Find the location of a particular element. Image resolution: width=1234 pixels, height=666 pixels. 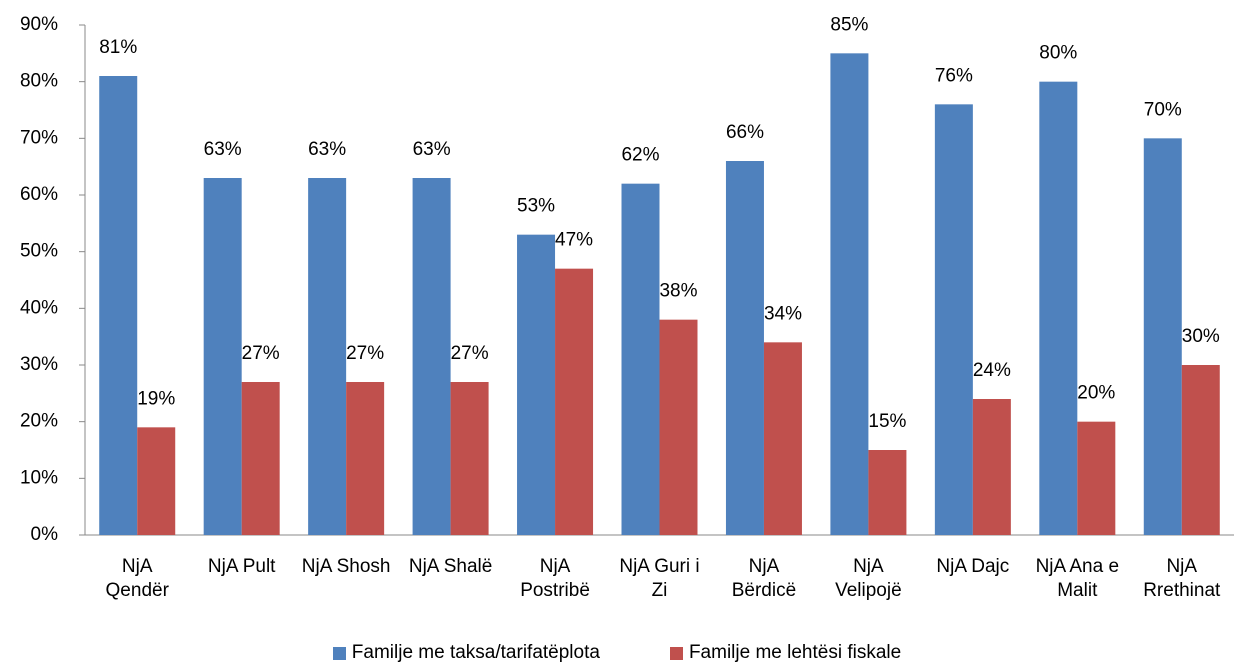

value-label: 70% is located at coordinates (1163, 109).